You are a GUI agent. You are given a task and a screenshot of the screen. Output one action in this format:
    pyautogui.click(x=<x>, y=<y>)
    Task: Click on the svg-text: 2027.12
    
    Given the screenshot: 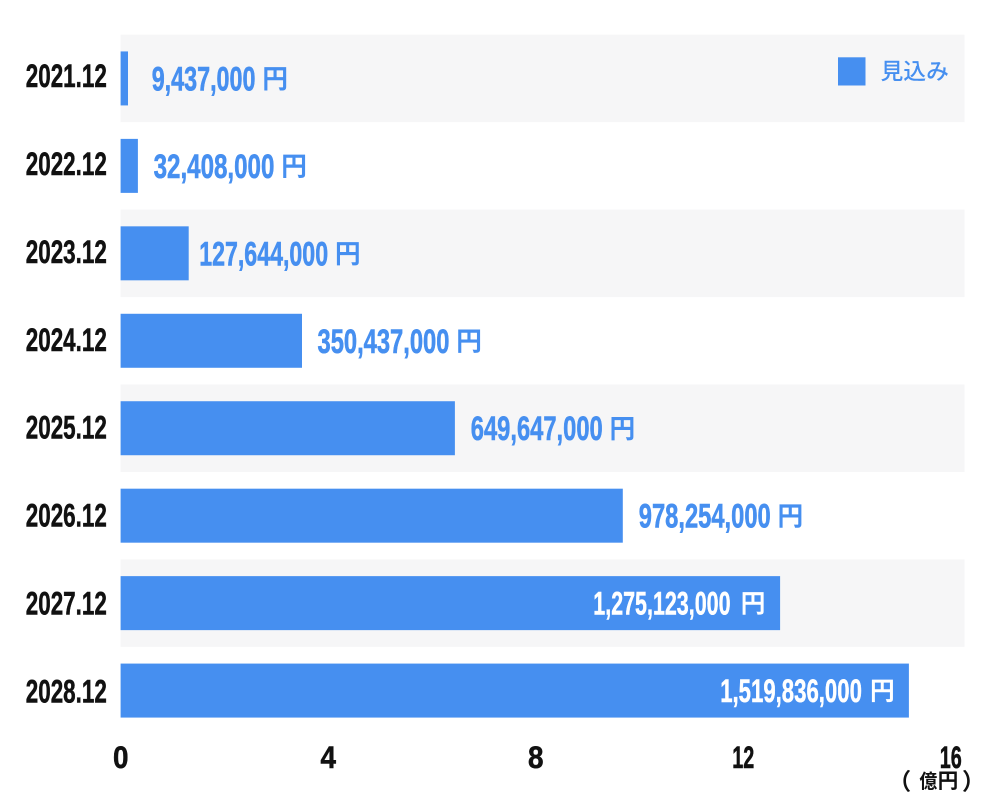 What is the action you would take?
    pyautogui.click(x=66, y=603)
    